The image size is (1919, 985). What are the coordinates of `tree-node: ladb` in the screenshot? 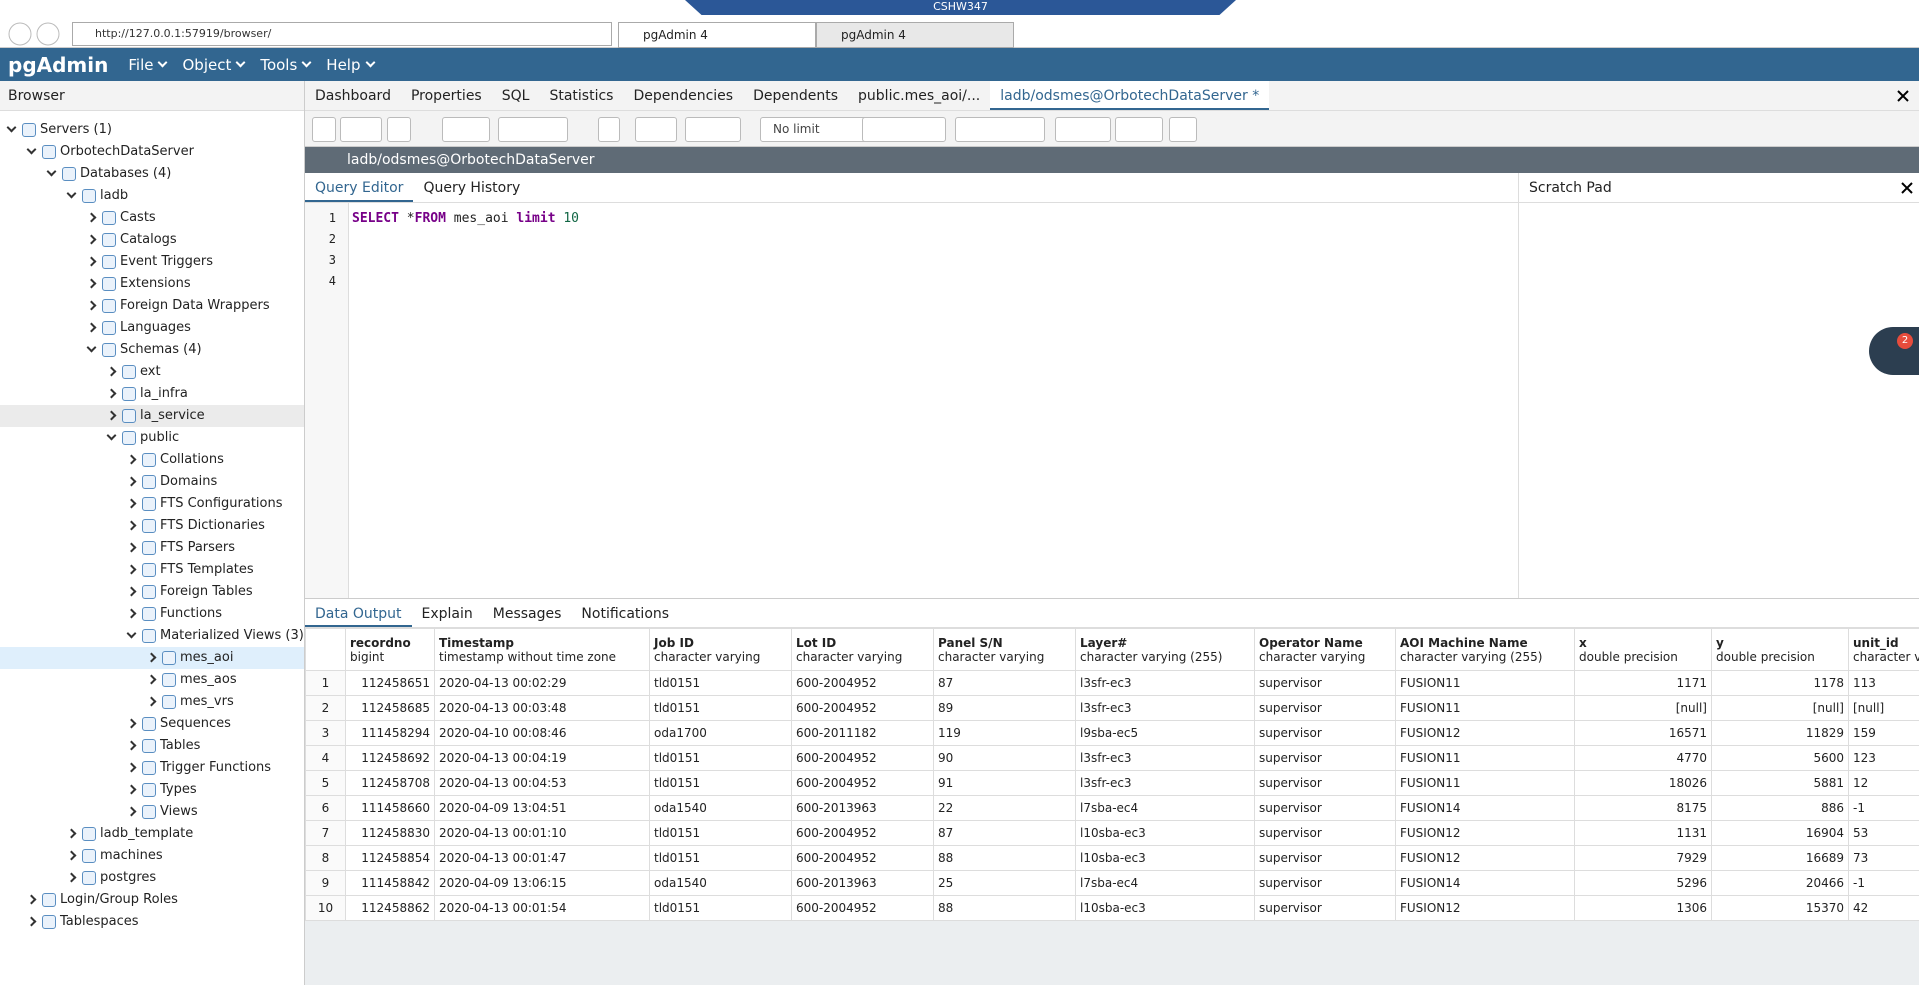 It's located at (152, 196).